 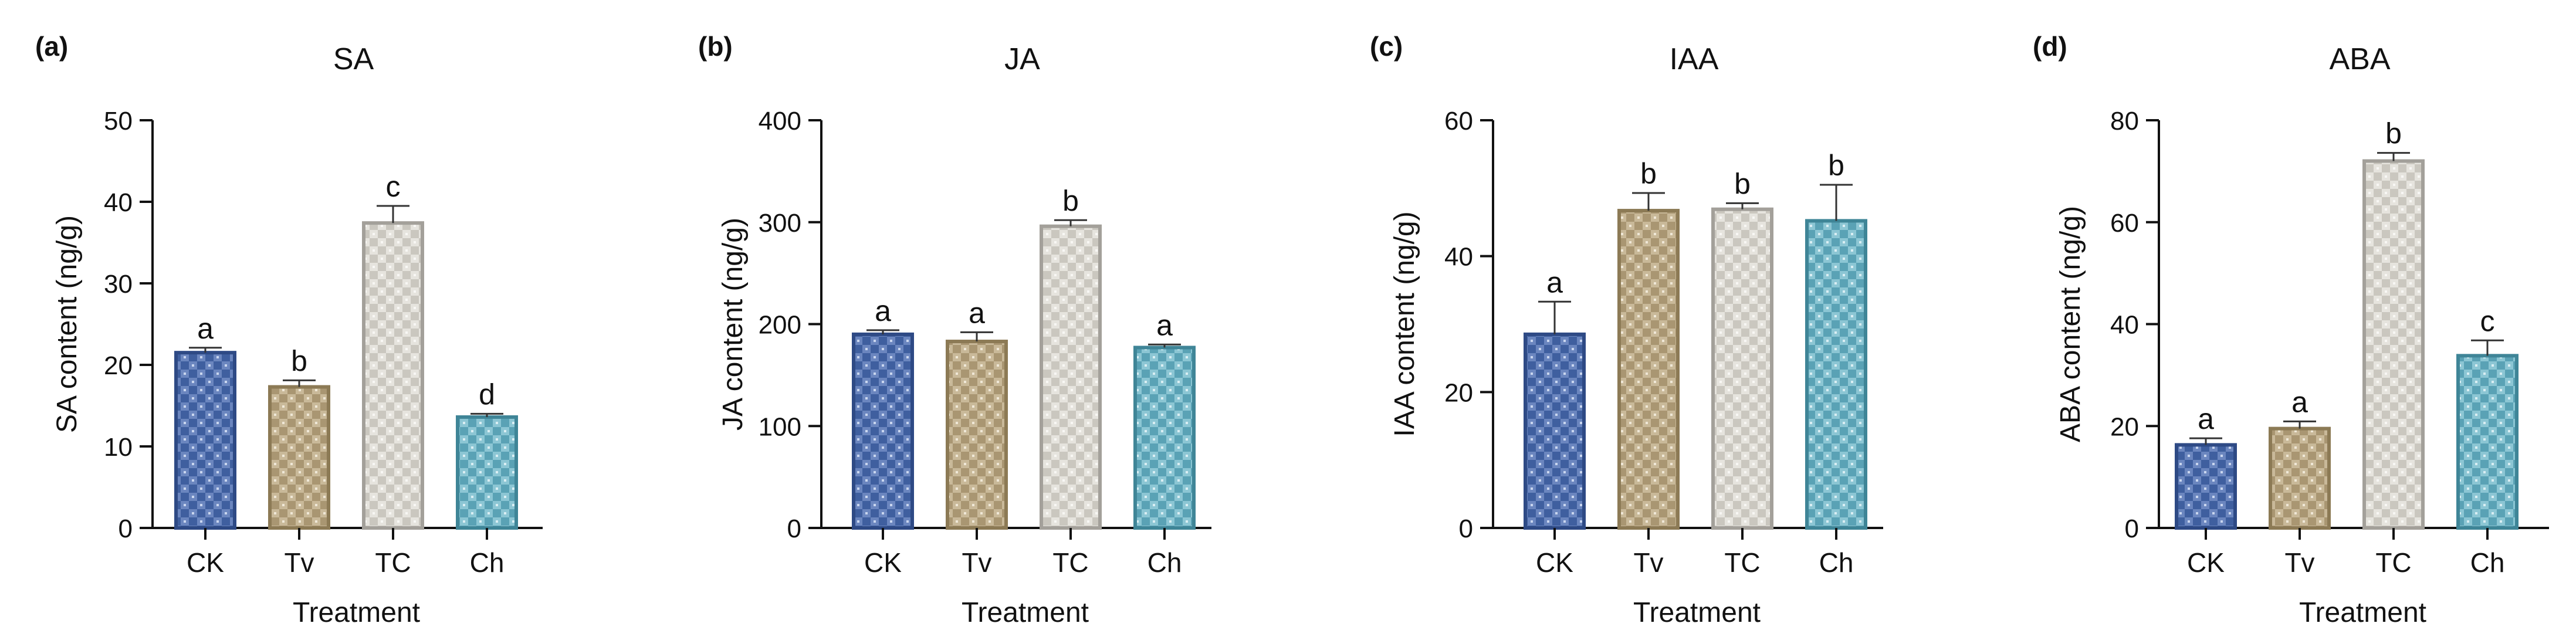 I want to click on panel-label: (d), so click(x=2050, y=46).